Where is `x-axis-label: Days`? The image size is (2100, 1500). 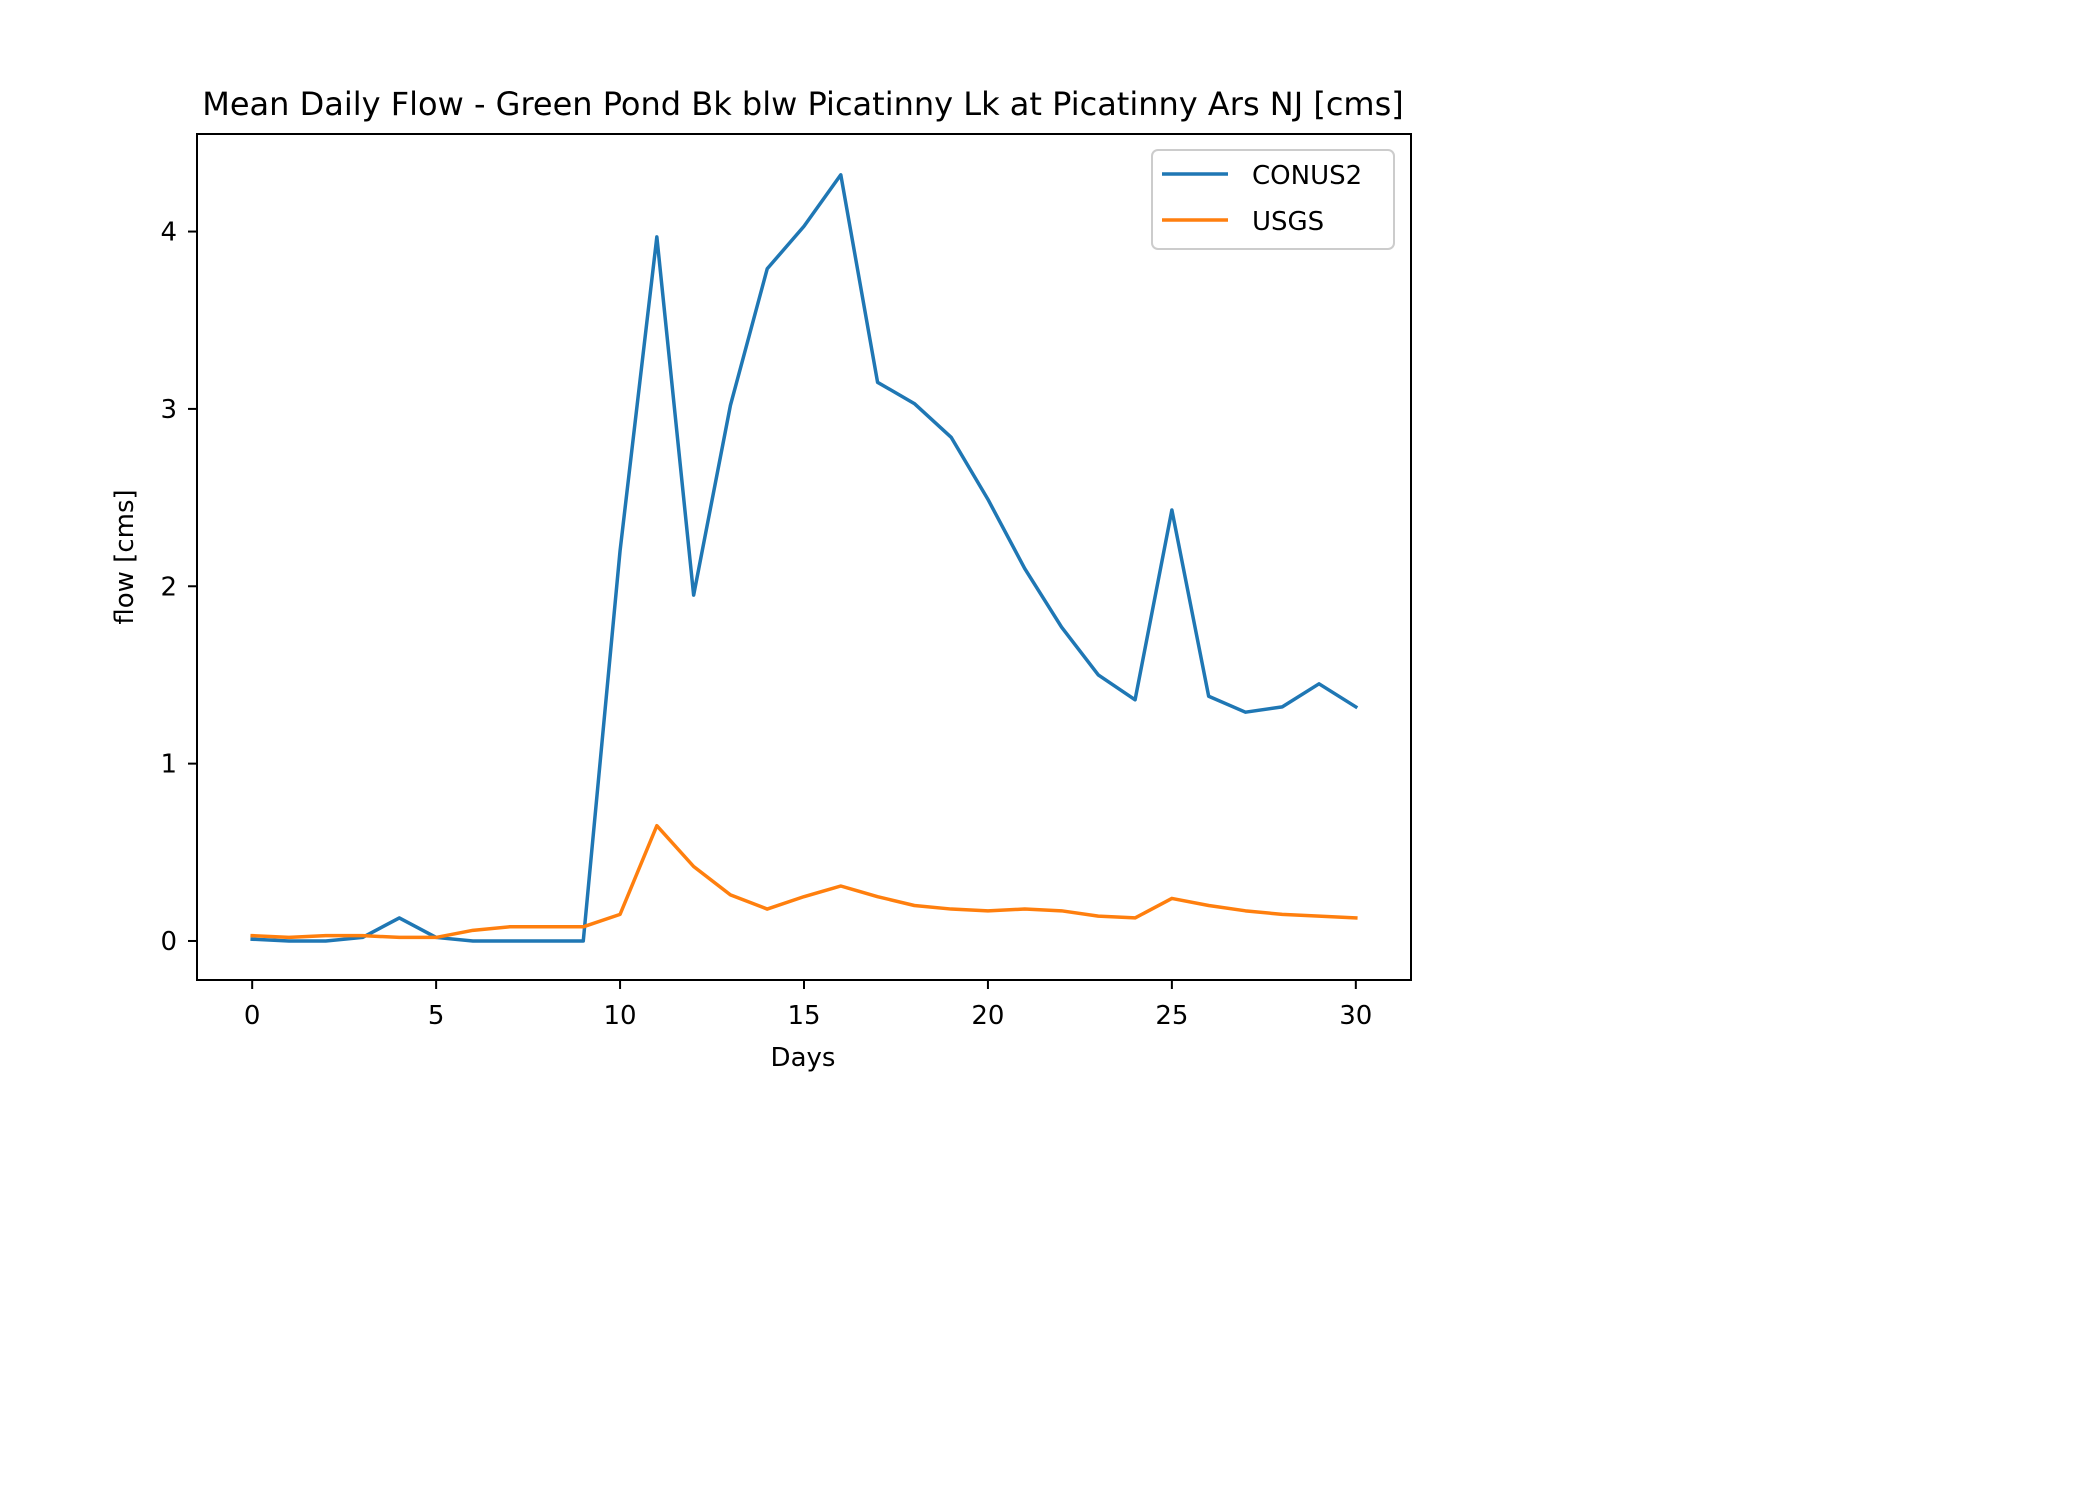
x-axis-label: Days is located at coordinates (803, 1058).